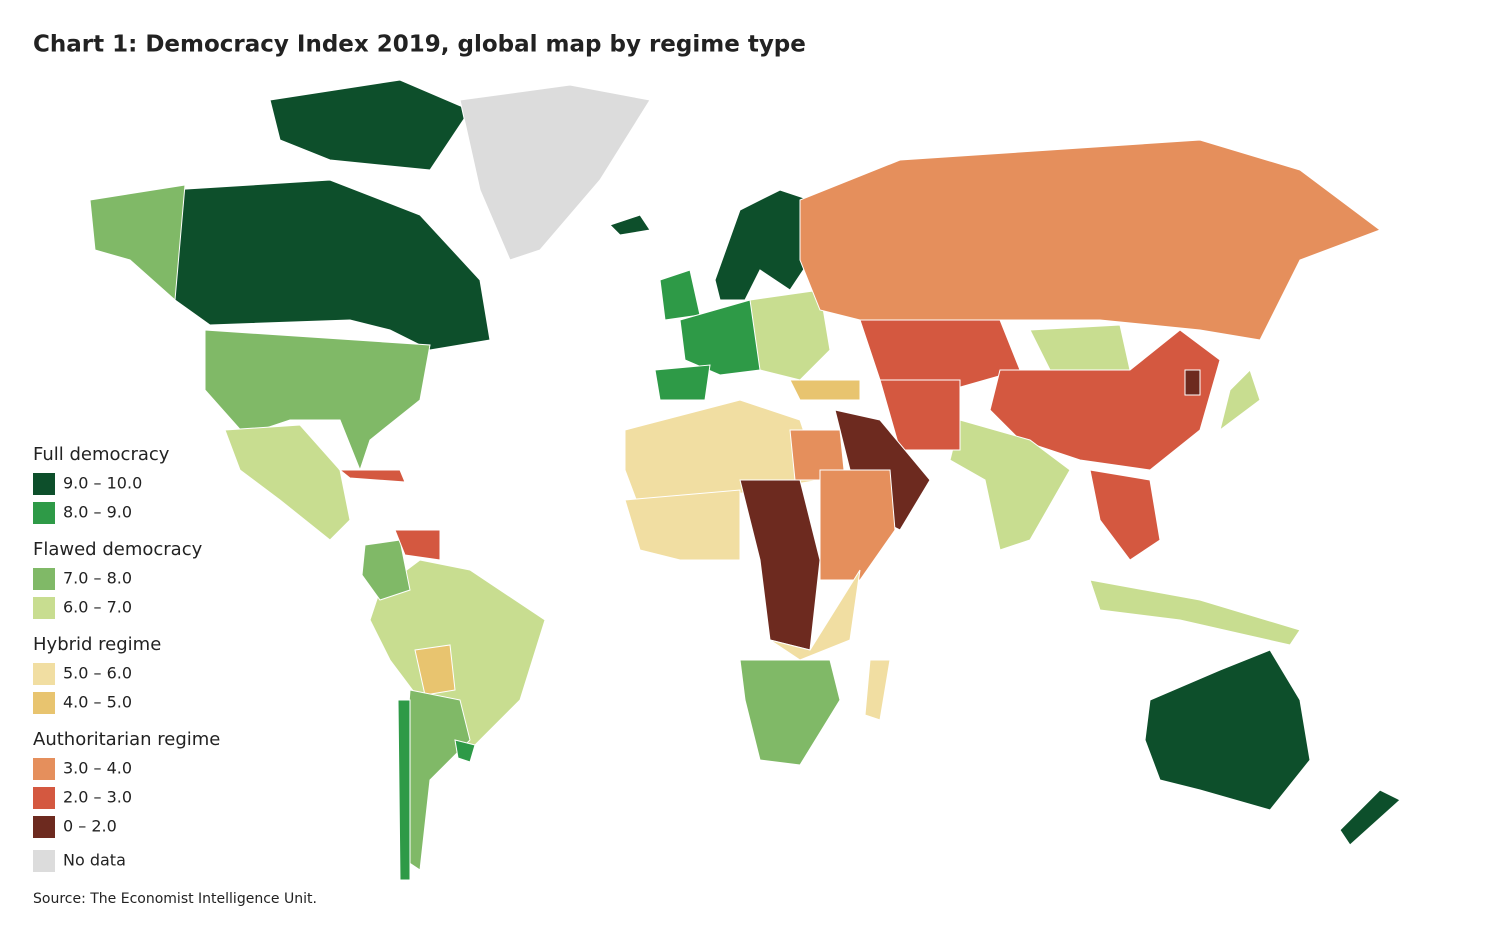 This screenshot has width=1500, height=945. I want to click on legend-label: 6.0 – 7.0, so click(97, 607).